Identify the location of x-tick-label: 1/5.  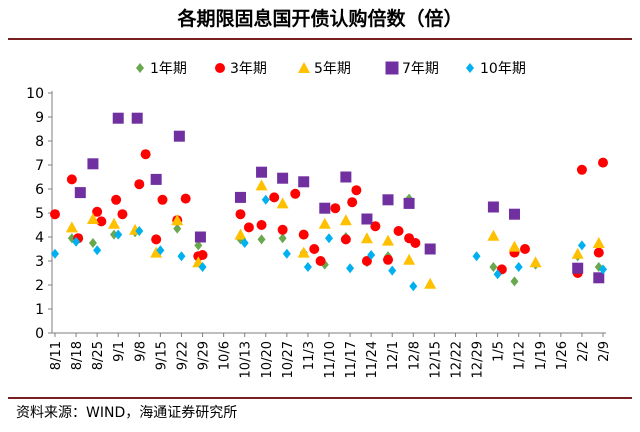
(499, 351).